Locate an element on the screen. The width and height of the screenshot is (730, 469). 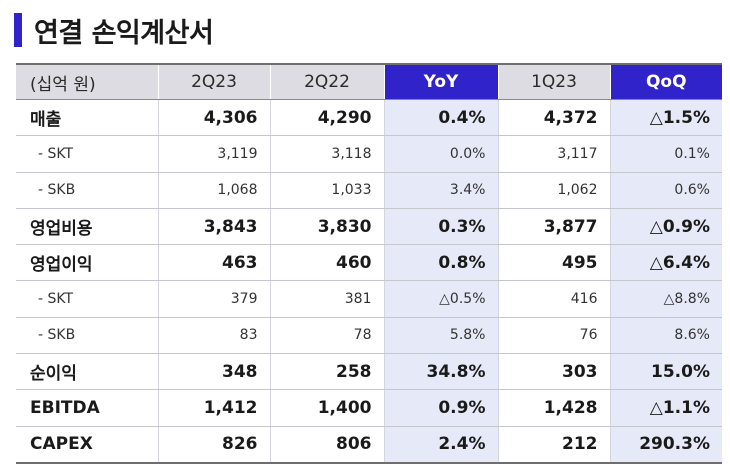
cell-1q23: 1,062 is located at coordinates (553, 190).